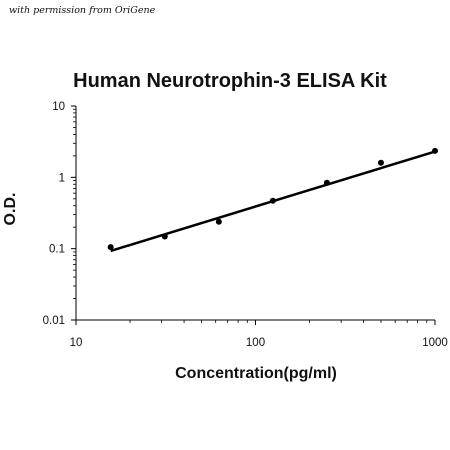 The height and width of the screenshot is (450, 450). I want to click on x-tick-label: 1000, so click(435, 343).